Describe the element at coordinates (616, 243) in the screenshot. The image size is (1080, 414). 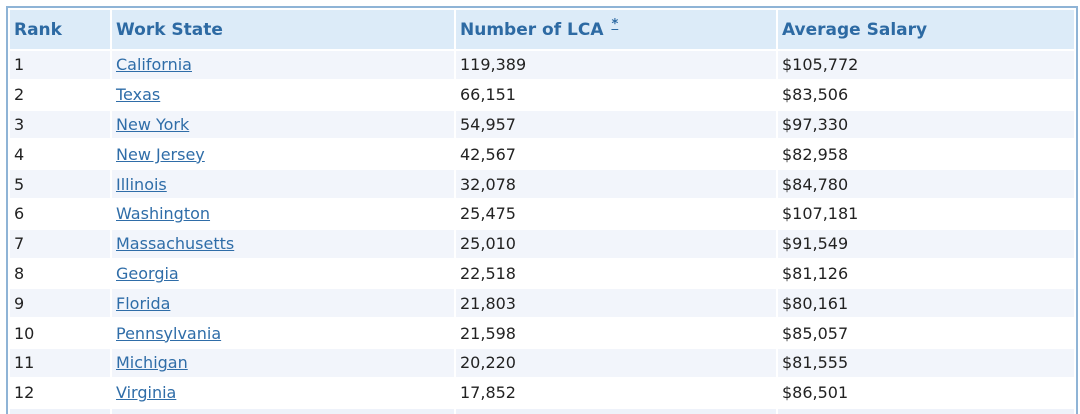
I see `lca-count-cell: 25,010` at that location.